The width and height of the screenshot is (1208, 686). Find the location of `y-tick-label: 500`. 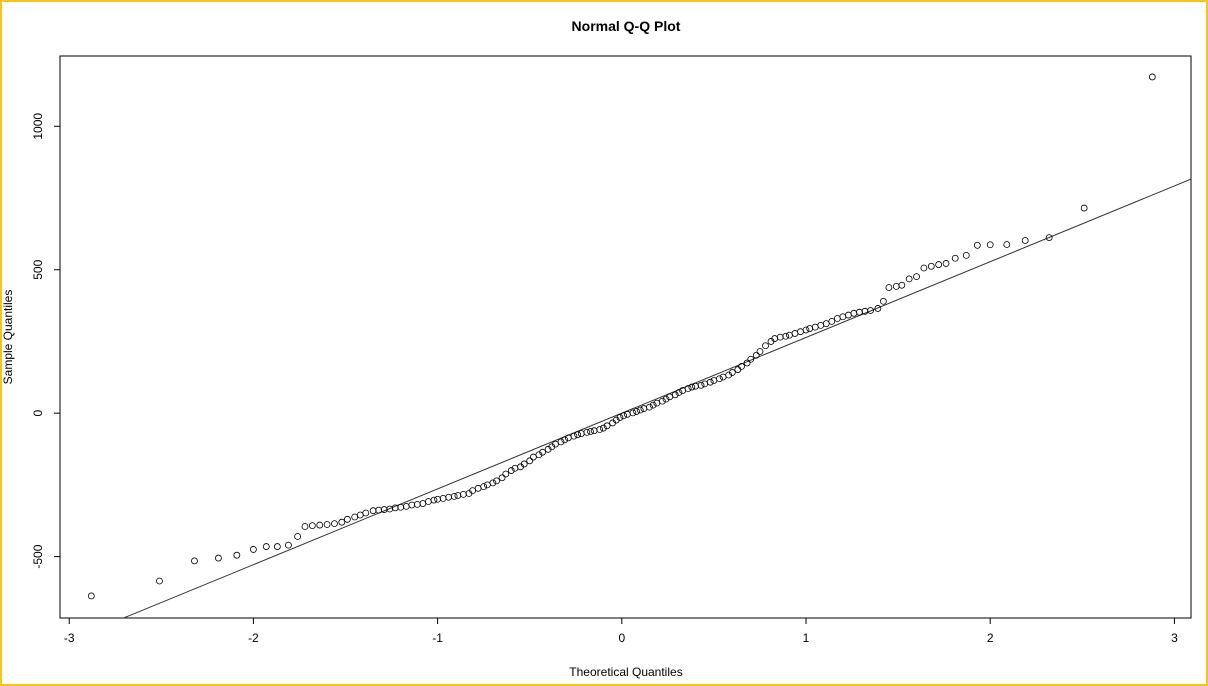

y-tick-label: 500 is located at coordinates (38, 269).